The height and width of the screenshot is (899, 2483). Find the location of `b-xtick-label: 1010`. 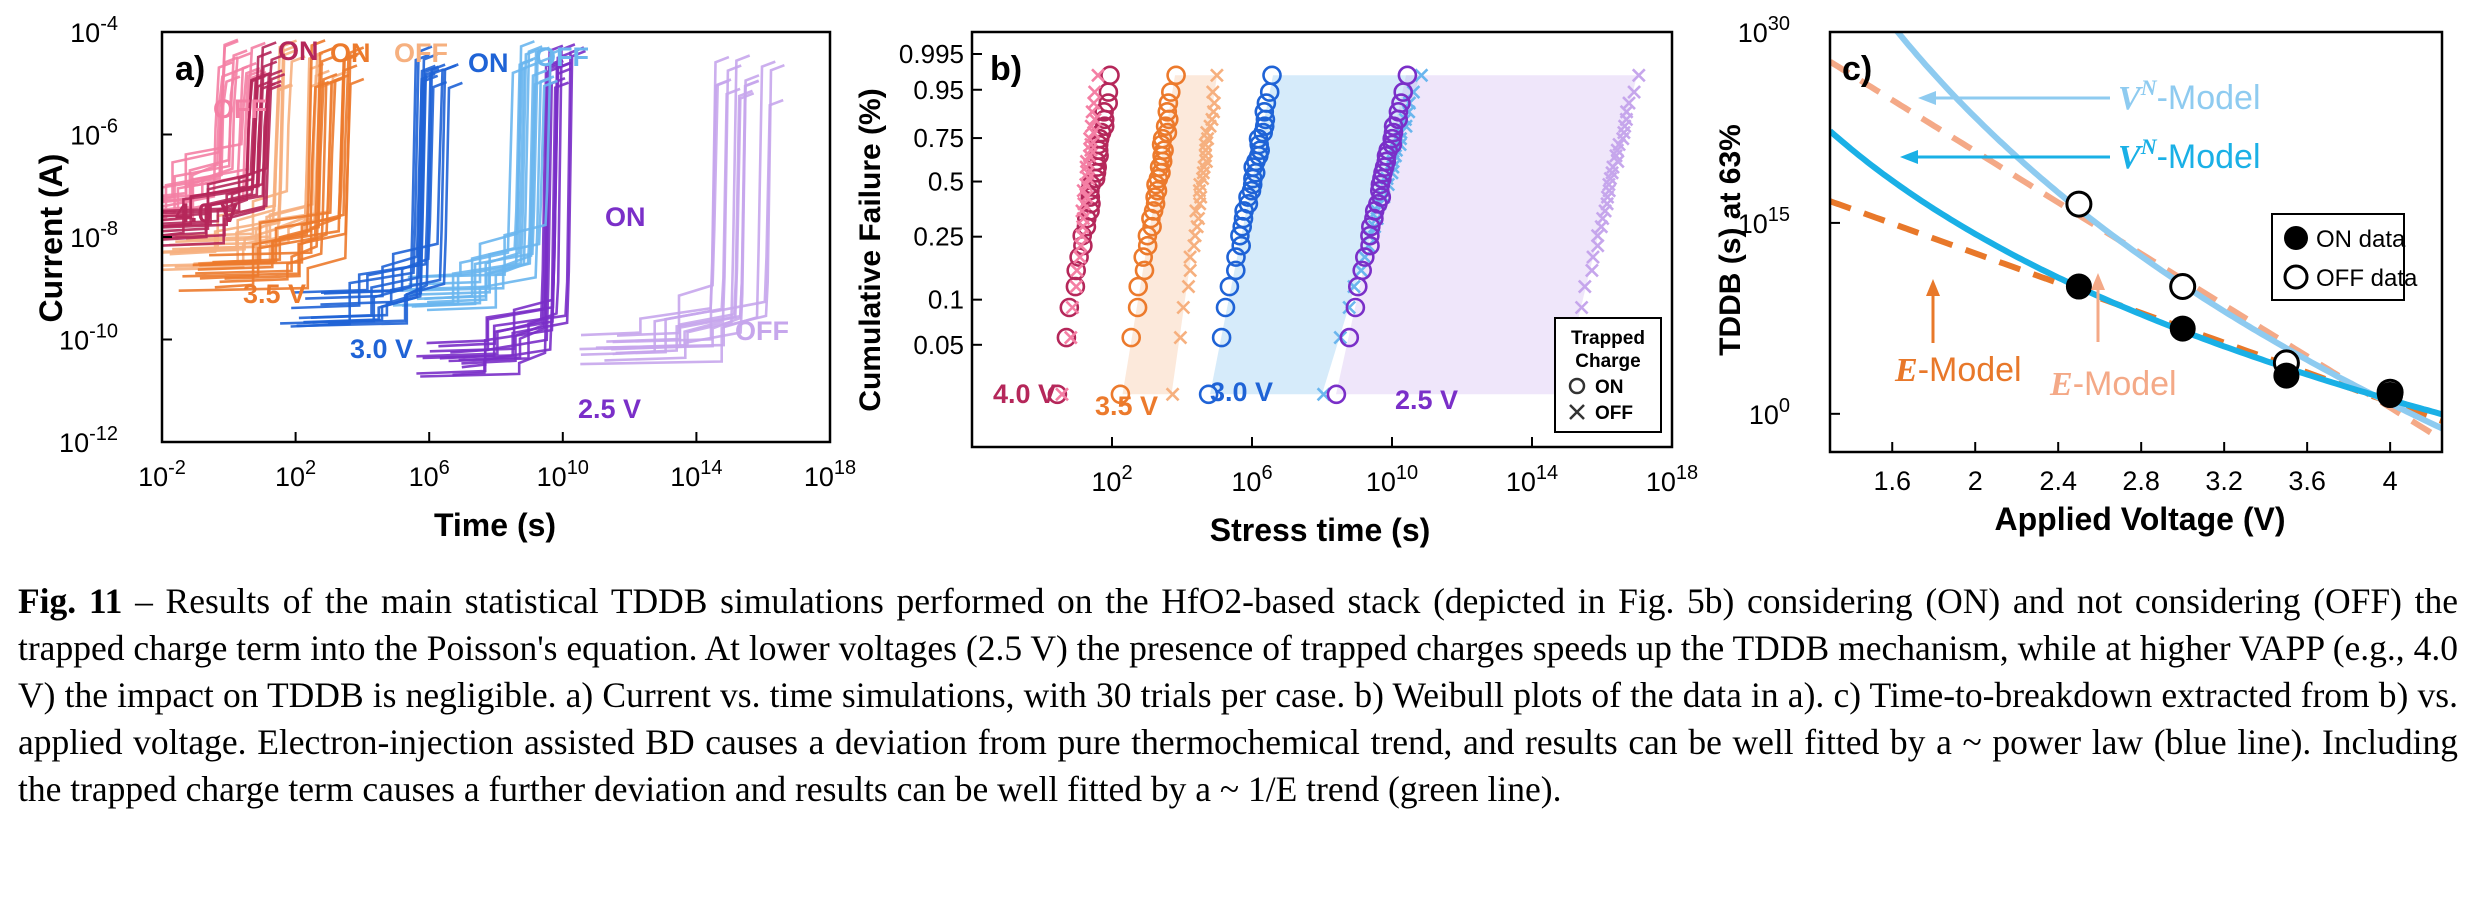

b-xtick-label: 1010 is located at coordinates (1392, 479).